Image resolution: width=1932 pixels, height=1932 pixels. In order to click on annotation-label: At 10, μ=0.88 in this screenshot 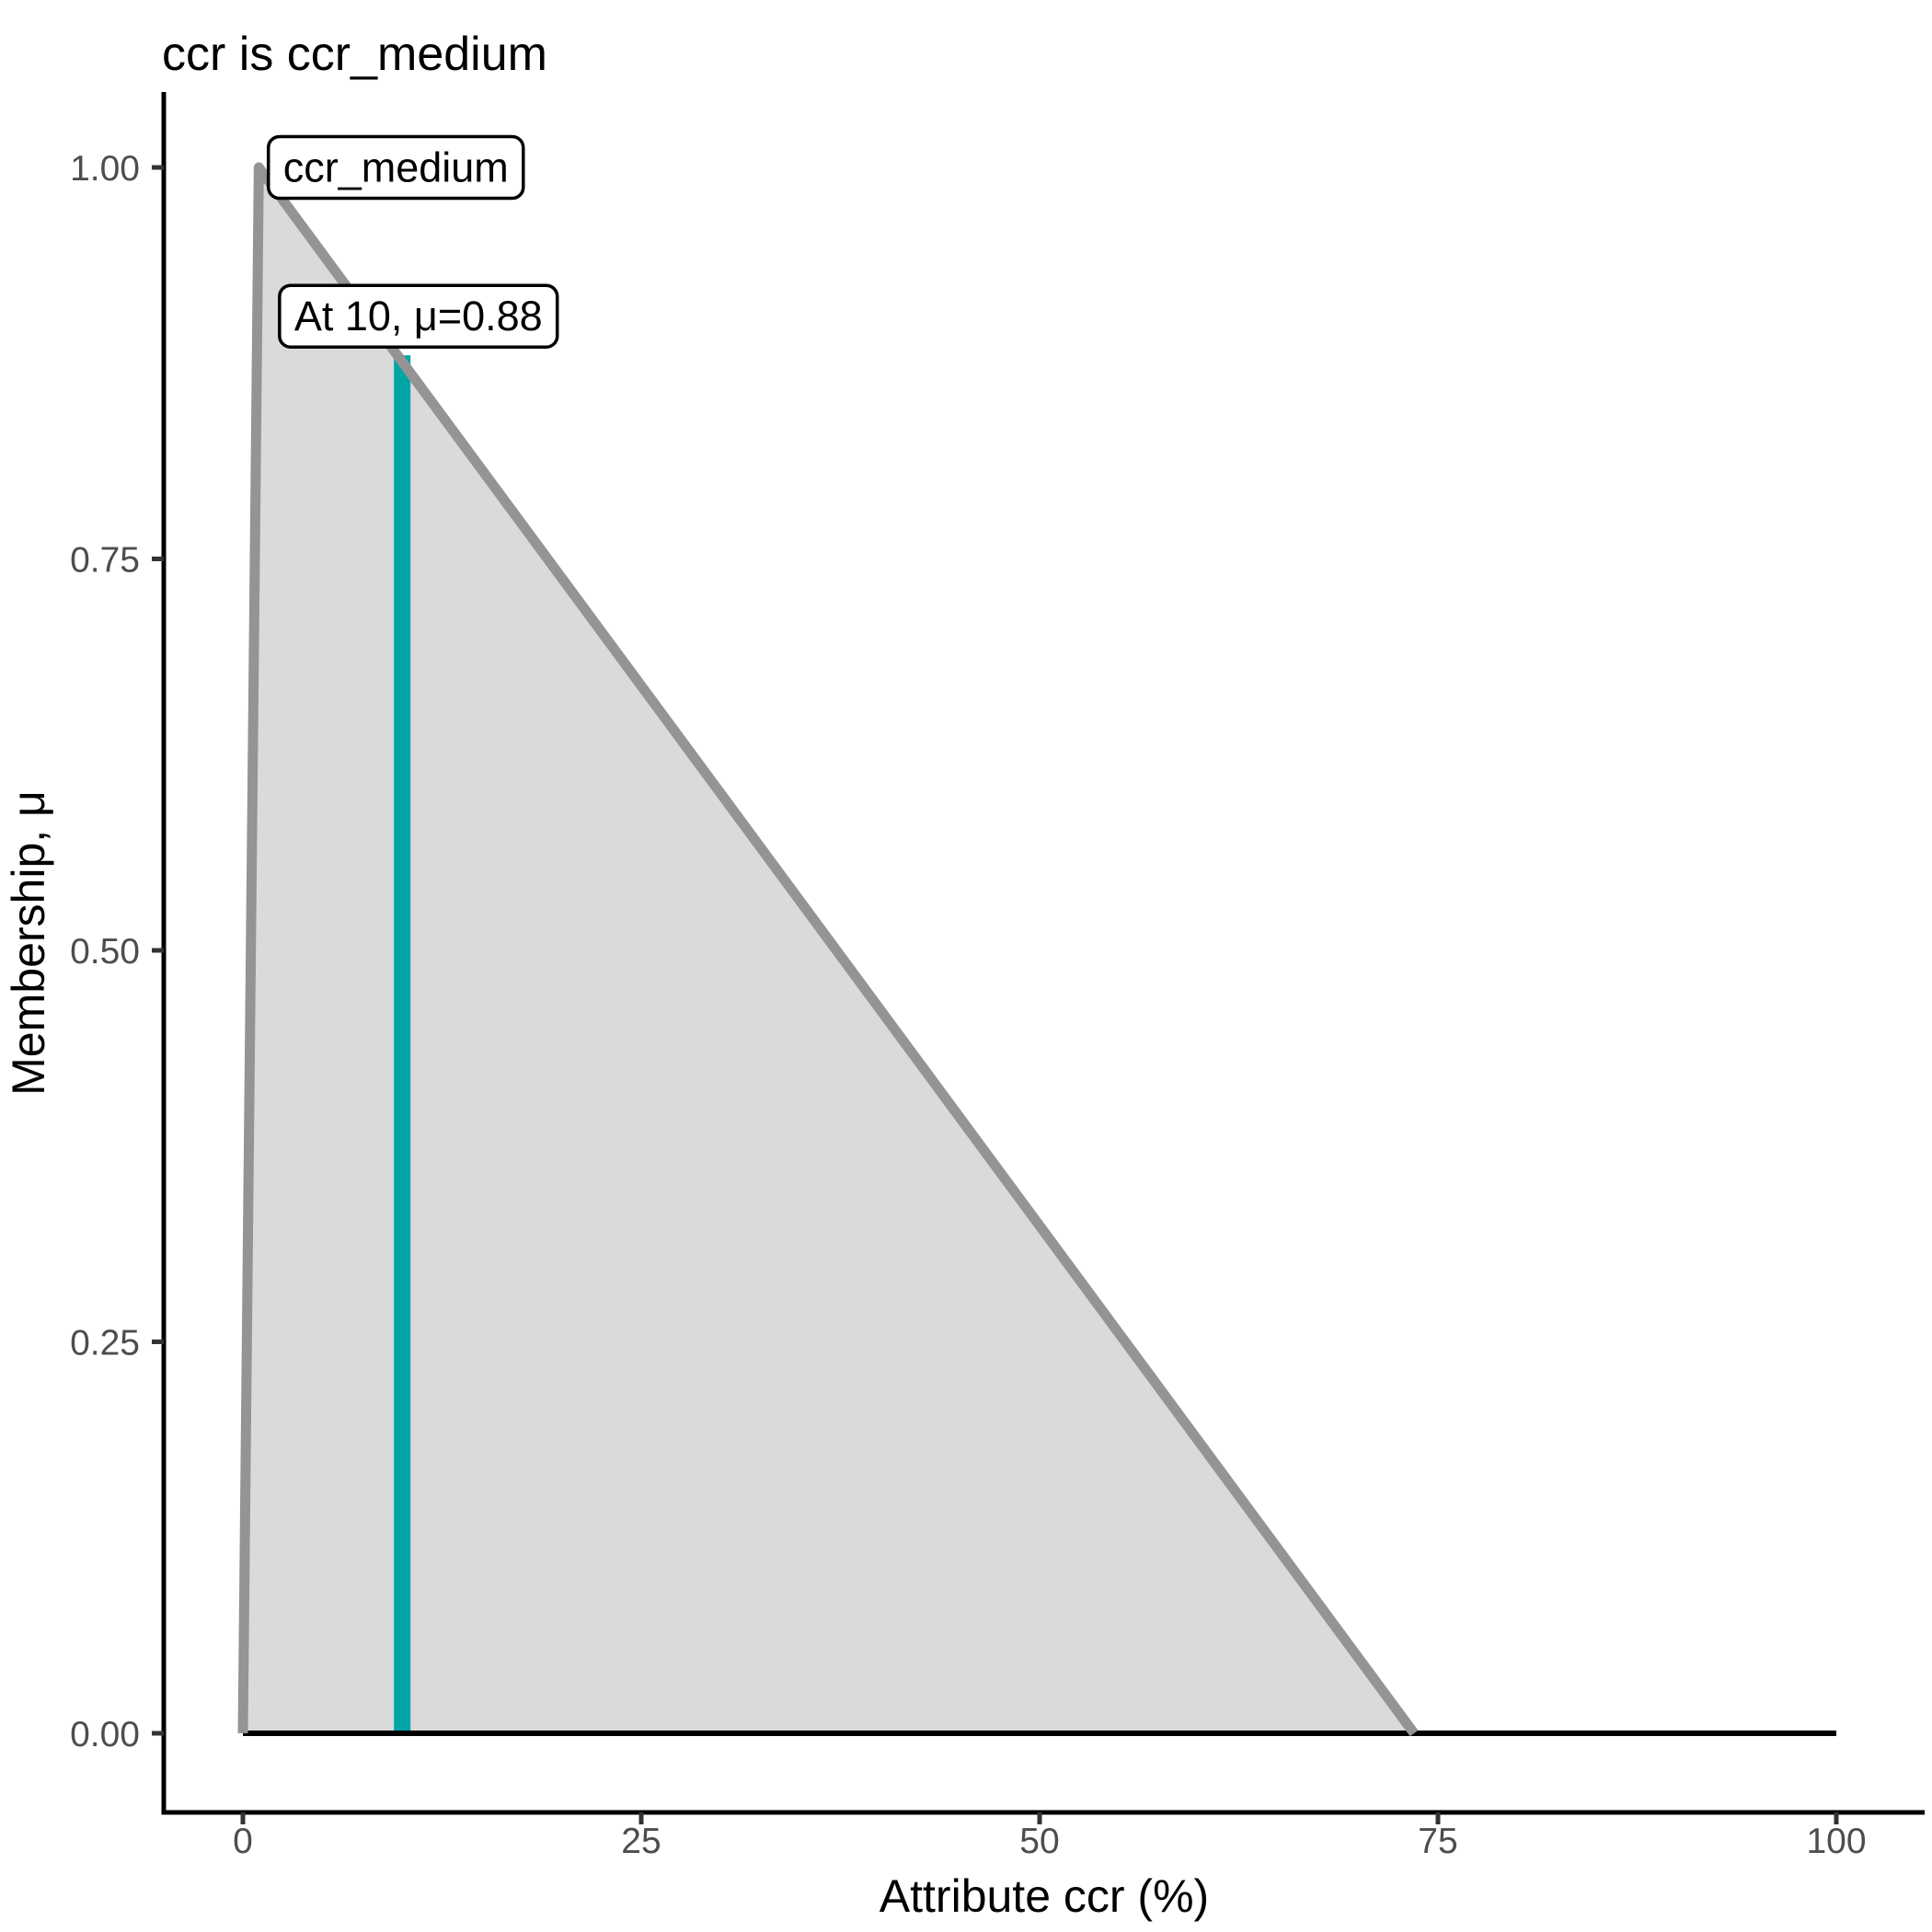, I will do `click(418, 316)`.